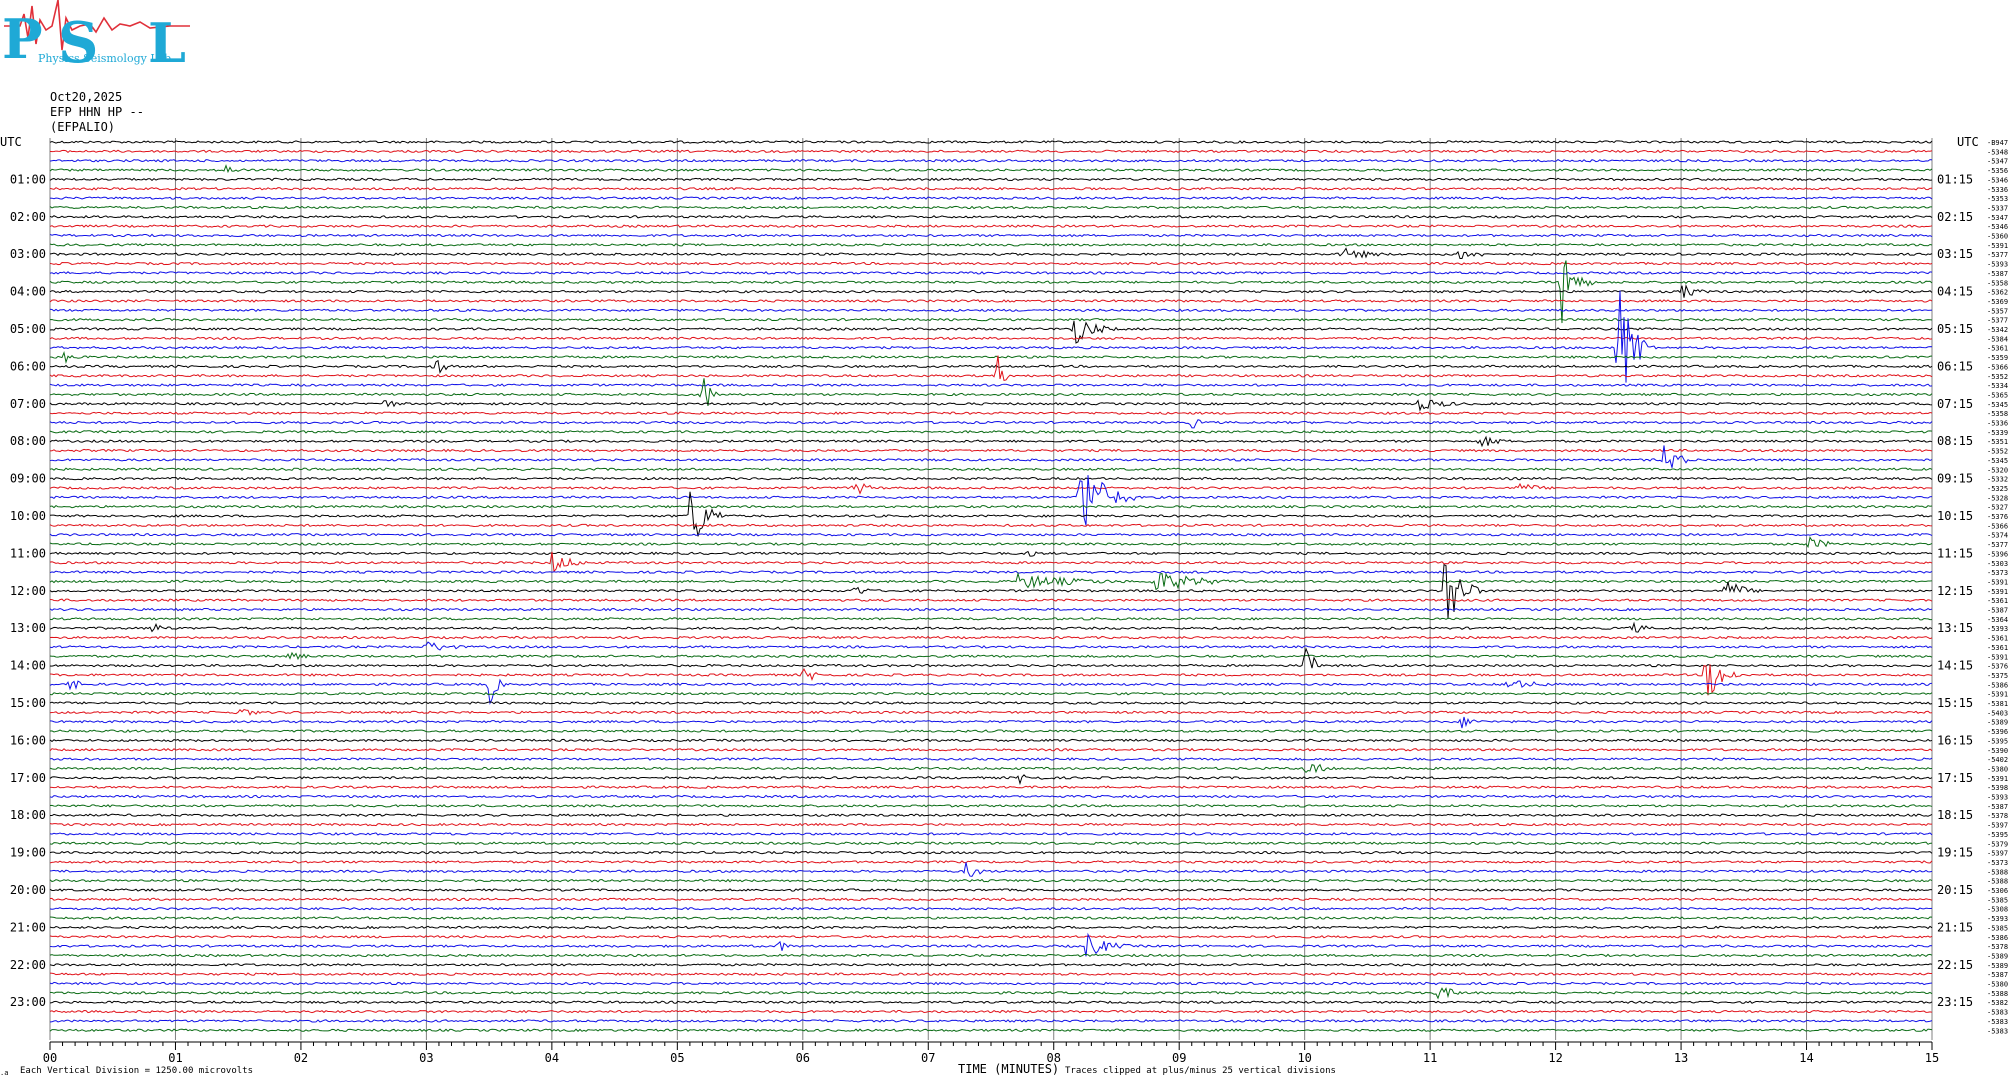  What do you see at coordinates (1997, 704) in the screenshot?
I see `trace-offset-label: -5381` at bounding box center [1997, 704].